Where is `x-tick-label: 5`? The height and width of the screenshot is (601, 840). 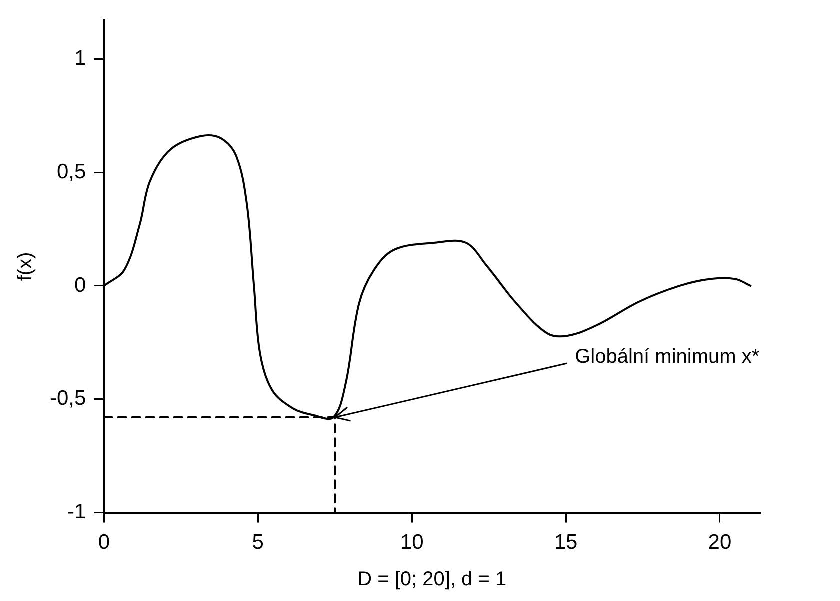 x-tick-label: 5 is located at coordinates (258, 542).